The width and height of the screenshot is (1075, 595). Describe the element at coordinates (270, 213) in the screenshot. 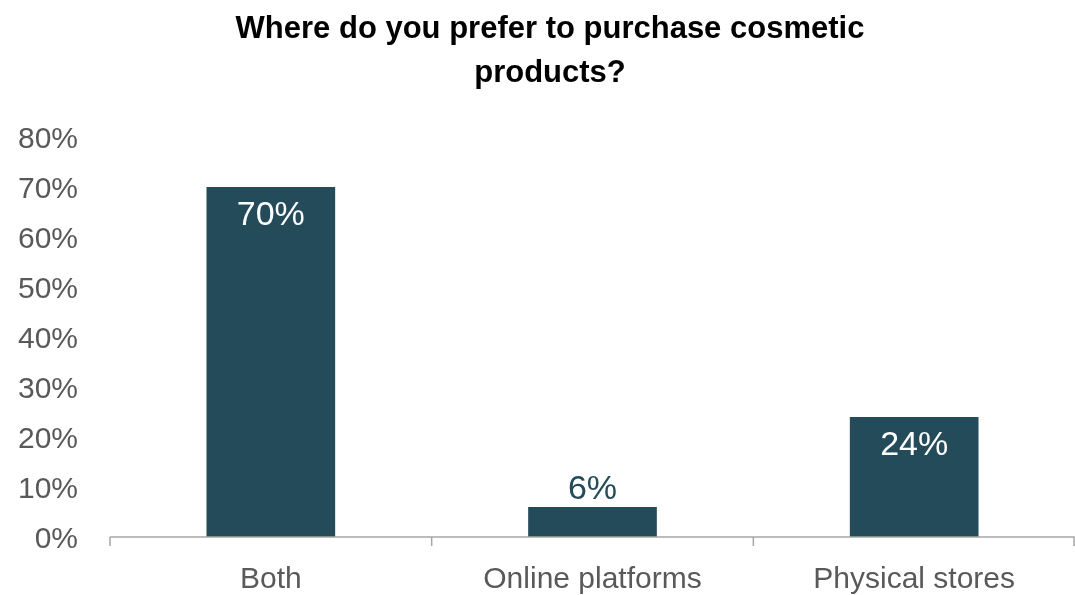

I see `data-label: 70%` at that location.